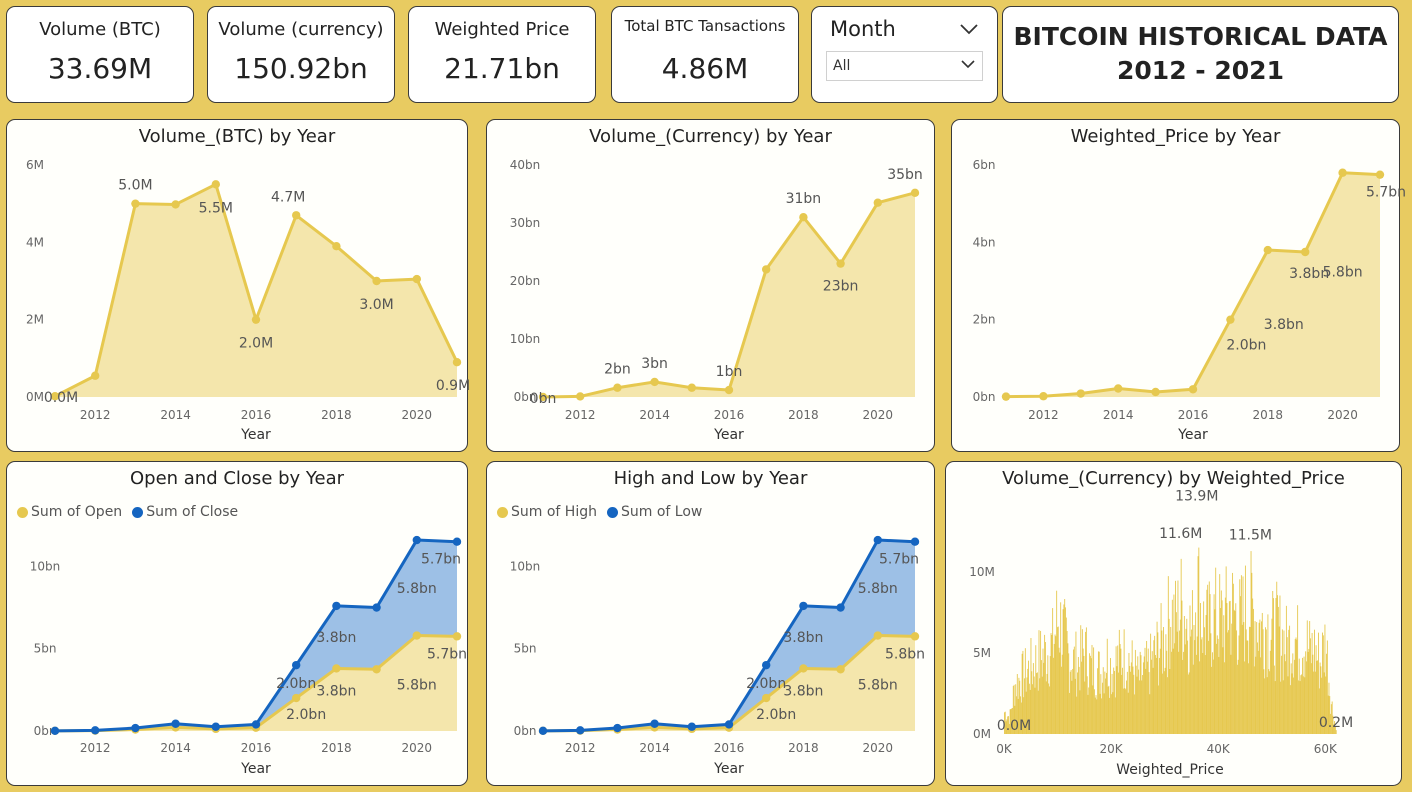 Image resolution: width=1412 pixels, height=792 pixels. Describe the element at coordinates (502, 512) in the screenshot. I see `legend-marker` at that location.